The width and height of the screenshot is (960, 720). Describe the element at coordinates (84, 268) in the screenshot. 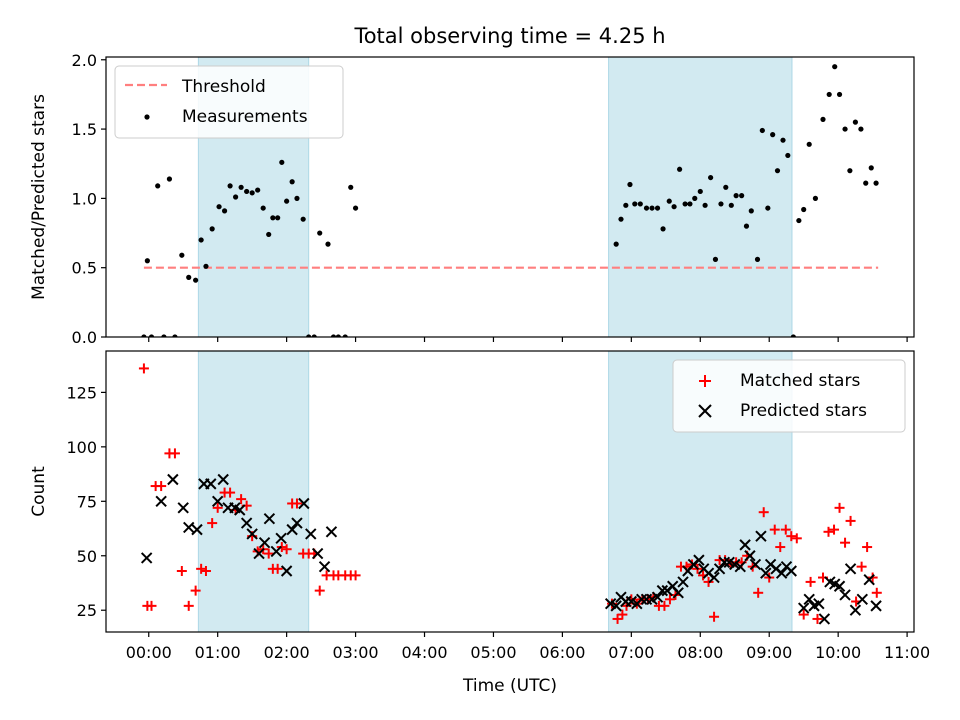

I see `y-tick-label: 0.5` at that location.